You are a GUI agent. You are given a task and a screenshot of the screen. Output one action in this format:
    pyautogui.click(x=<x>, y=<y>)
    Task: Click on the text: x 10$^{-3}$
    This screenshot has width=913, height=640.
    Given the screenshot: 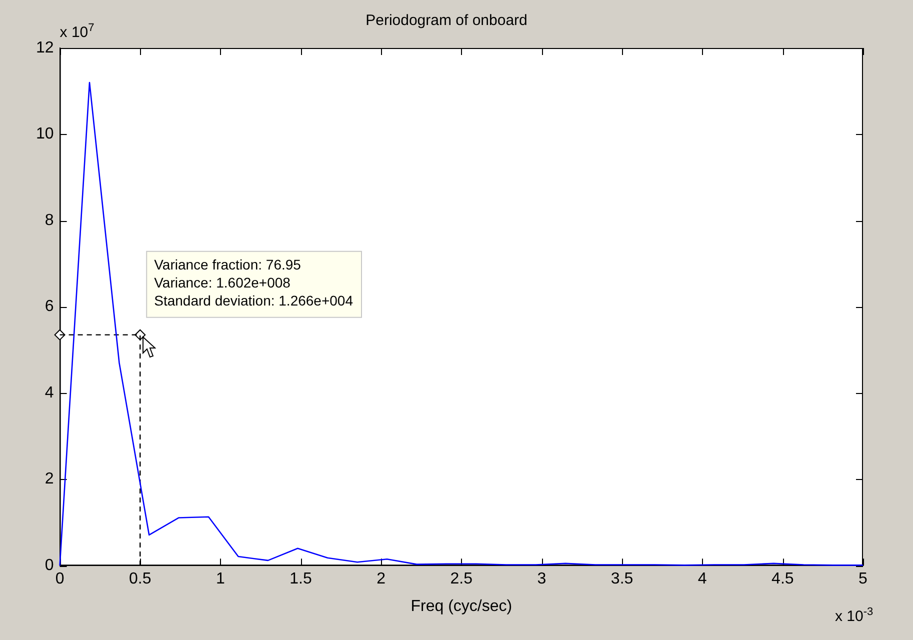 What is the action you would take?
    pyautogui.click(x=854, y=615)
    